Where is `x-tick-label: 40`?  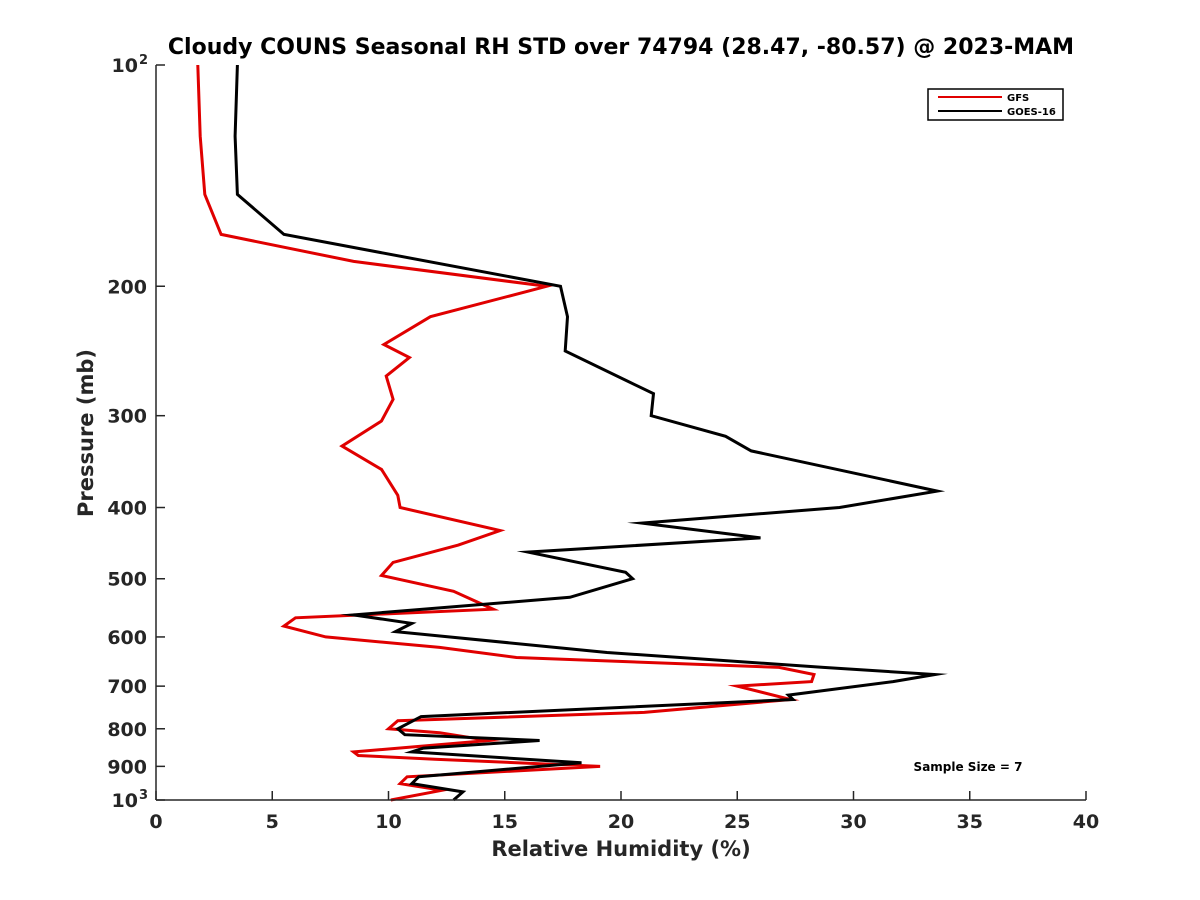
x-tick-label: 40 is located at coordinates (1086, 822).